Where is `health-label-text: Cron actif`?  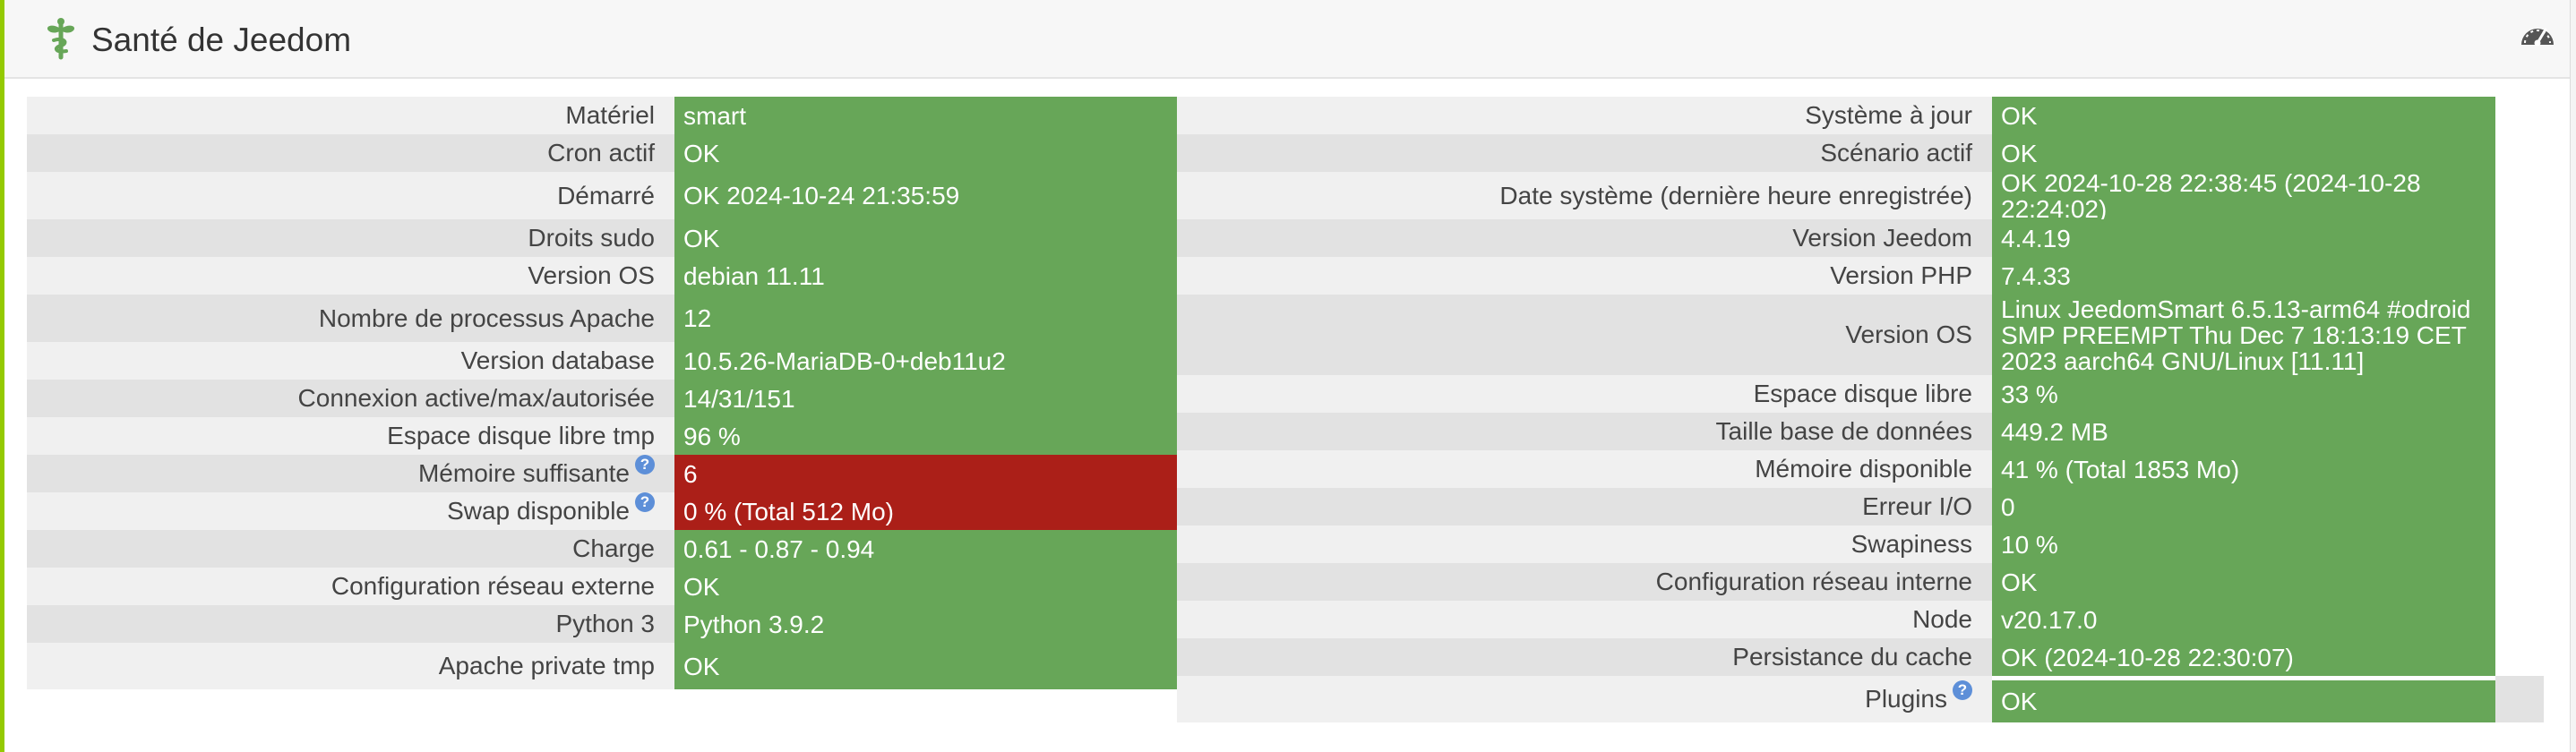
health-label-text: Cron actif is located at coordinates (601, 153).